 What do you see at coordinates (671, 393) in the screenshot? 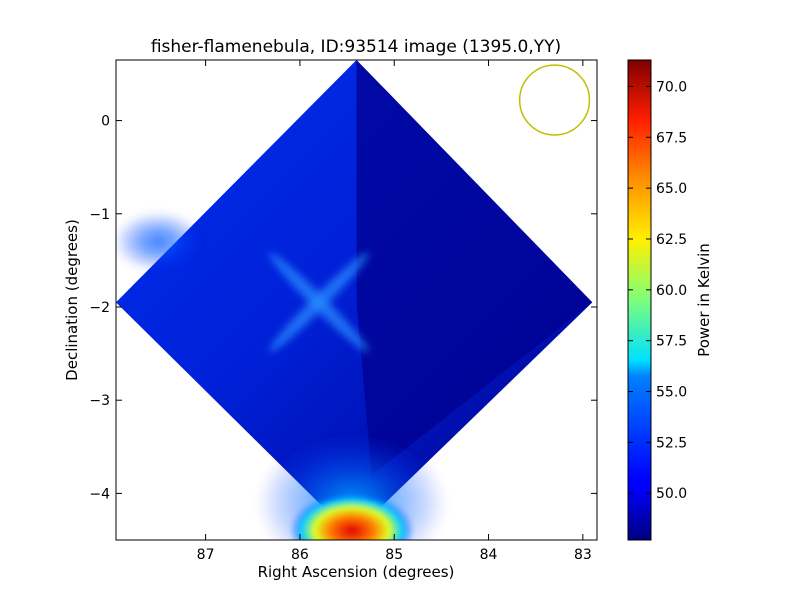
I see `colorbar-tick-label: 55.0` at bounding box center [671, 393].